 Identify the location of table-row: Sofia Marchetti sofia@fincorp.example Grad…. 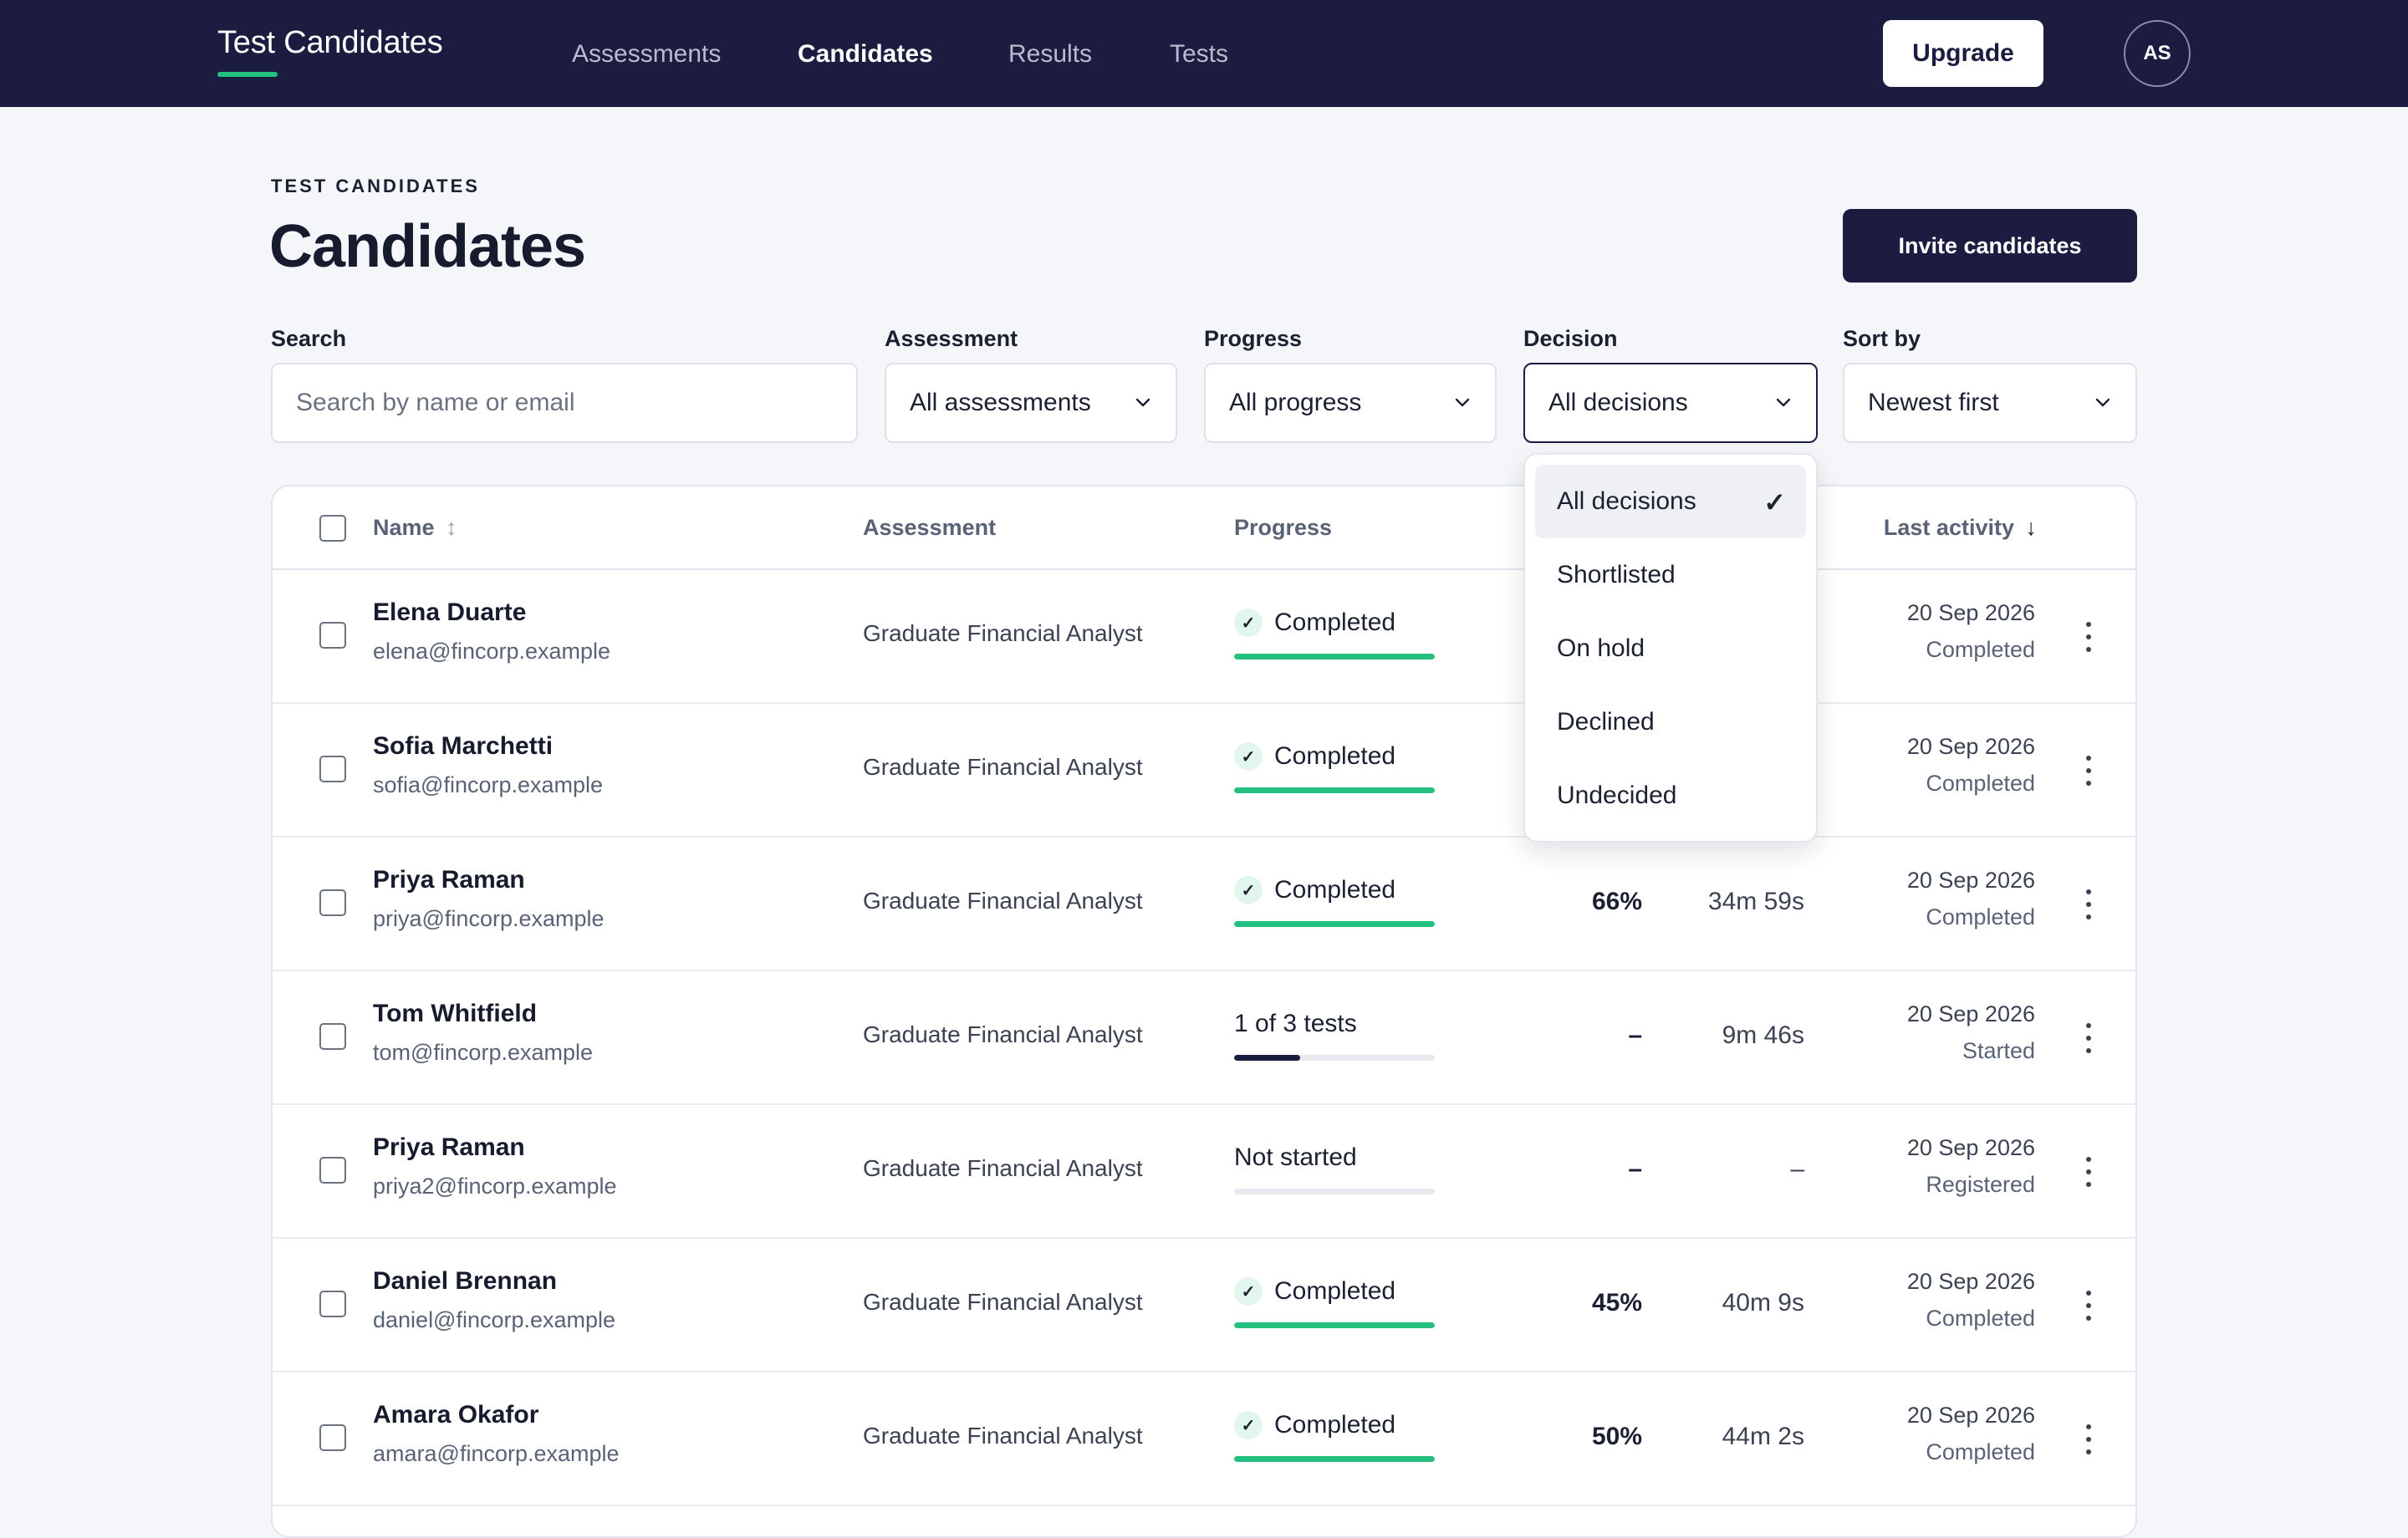
(1204, 771).